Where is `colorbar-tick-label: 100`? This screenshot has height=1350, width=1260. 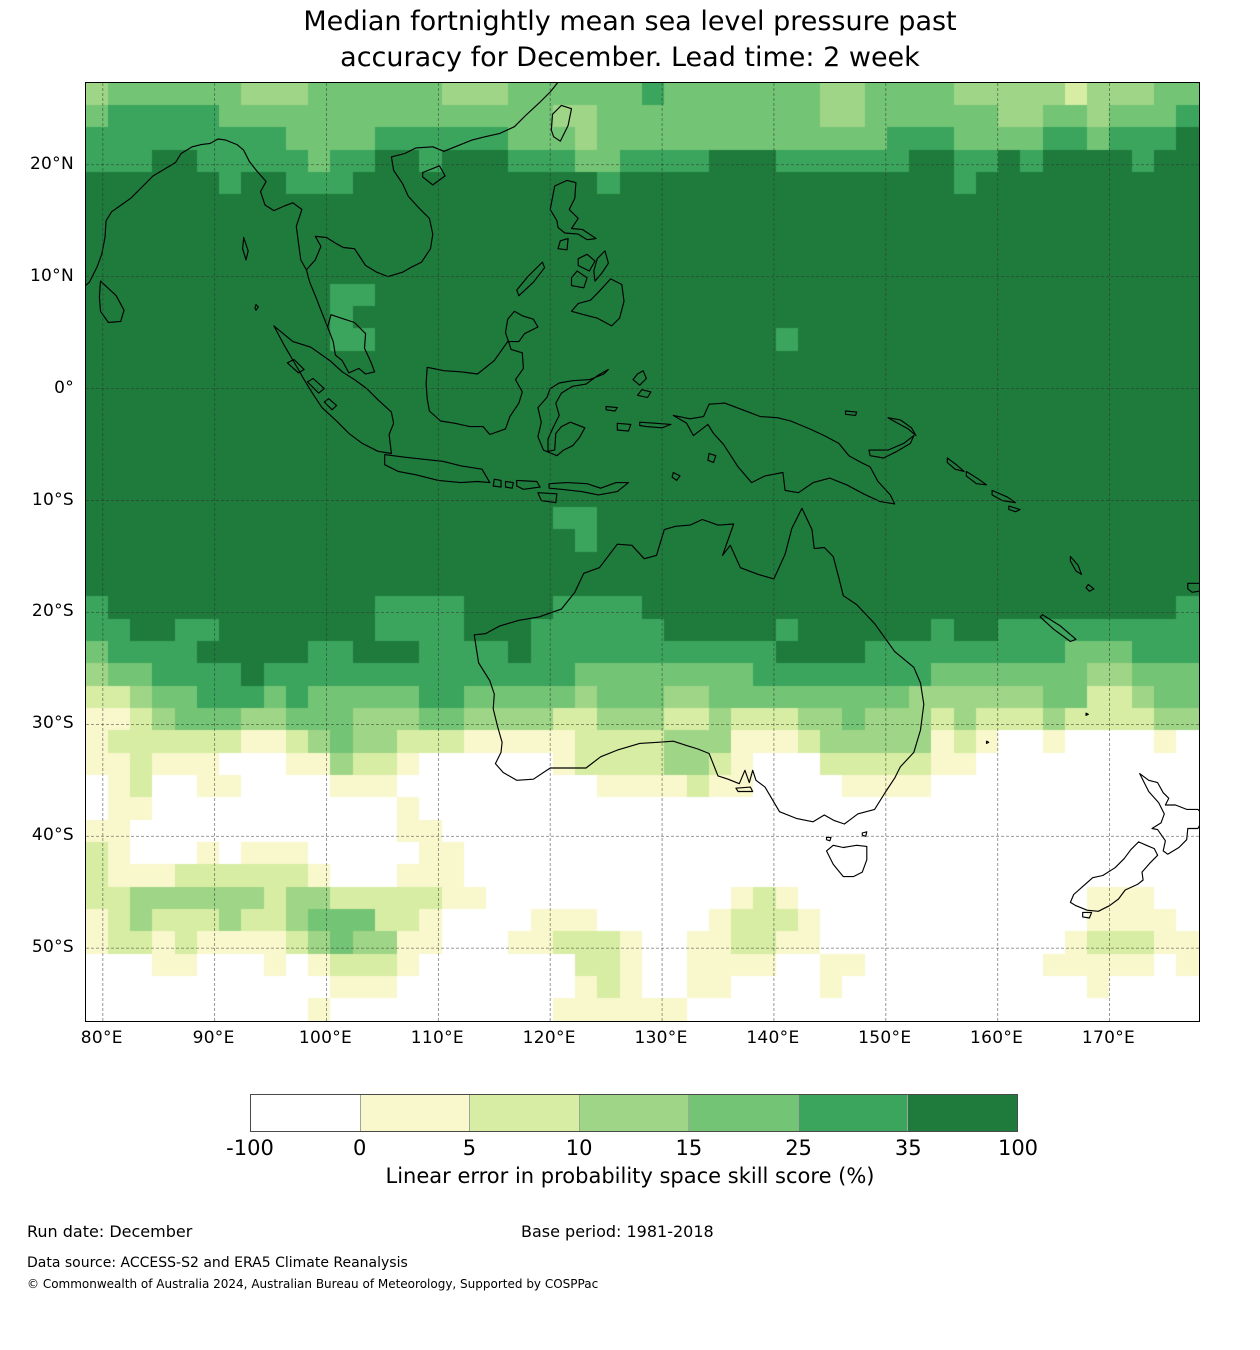
colorbar-tick-label: 100 is located at coordinates (1018, 1148).